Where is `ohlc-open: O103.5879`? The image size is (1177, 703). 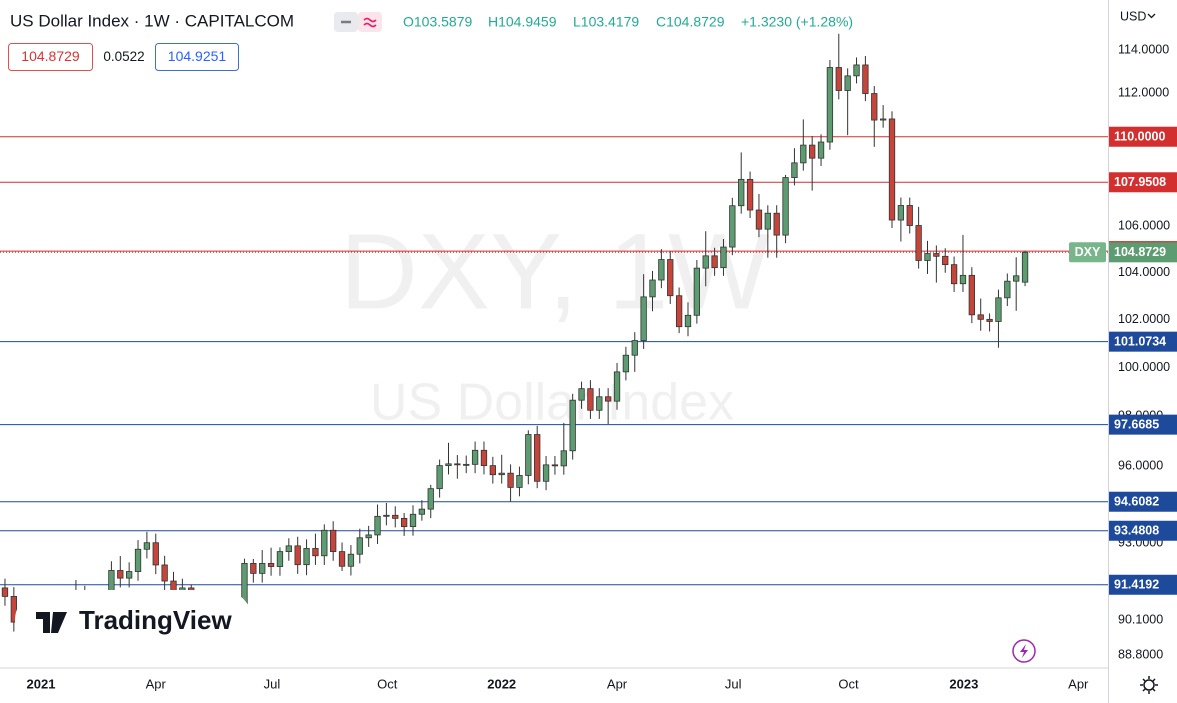
ohlc-open: O103.5879 is located at coordinates (437, 22).